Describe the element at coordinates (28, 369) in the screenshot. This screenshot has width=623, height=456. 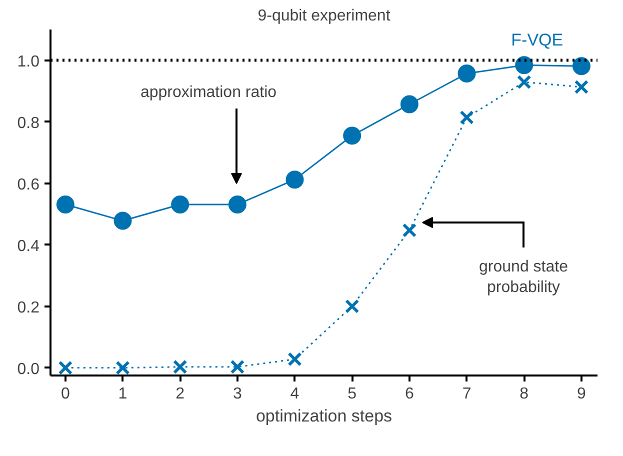
I see `y-tick-label: 0.0` at that location.